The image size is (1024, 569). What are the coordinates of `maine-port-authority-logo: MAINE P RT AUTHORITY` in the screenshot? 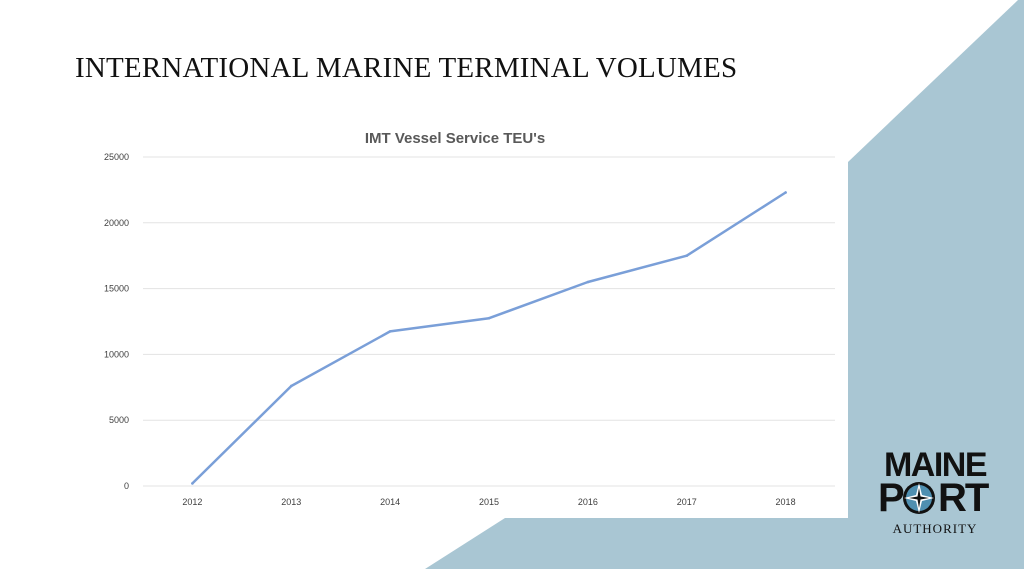 It's located at (935, 494).